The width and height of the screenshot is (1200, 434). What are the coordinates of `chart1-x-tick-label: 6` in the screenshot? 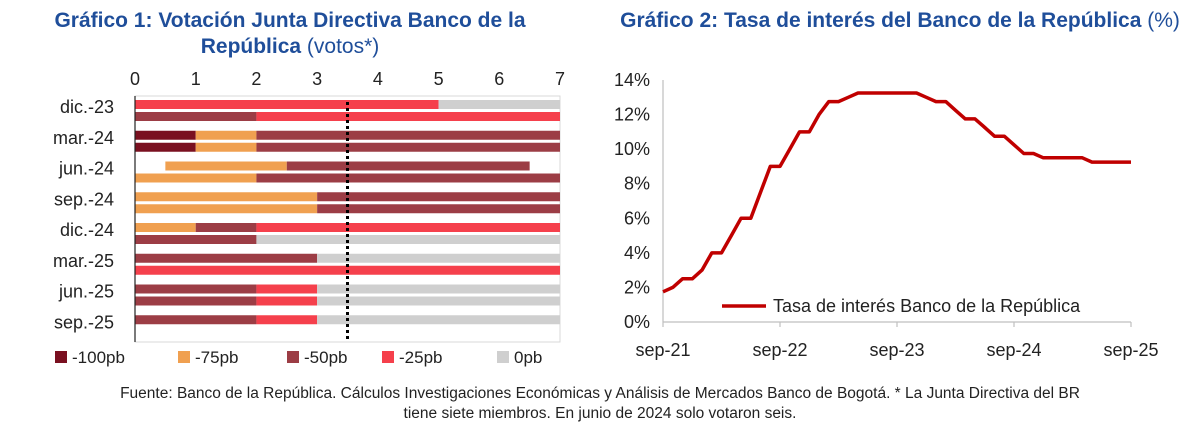 It's located at (499, 79).